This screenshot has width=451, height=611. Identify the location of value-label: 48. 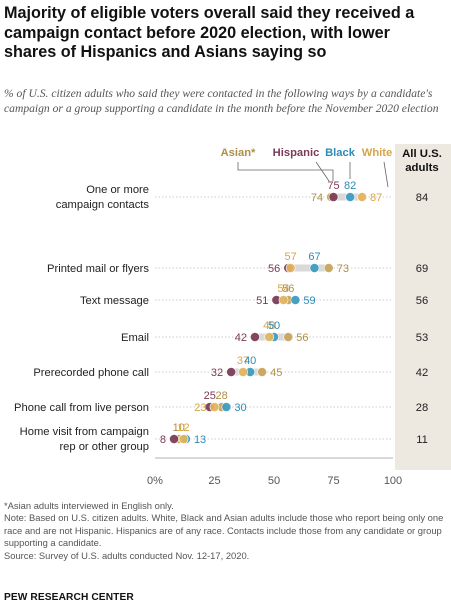
(269, 326).